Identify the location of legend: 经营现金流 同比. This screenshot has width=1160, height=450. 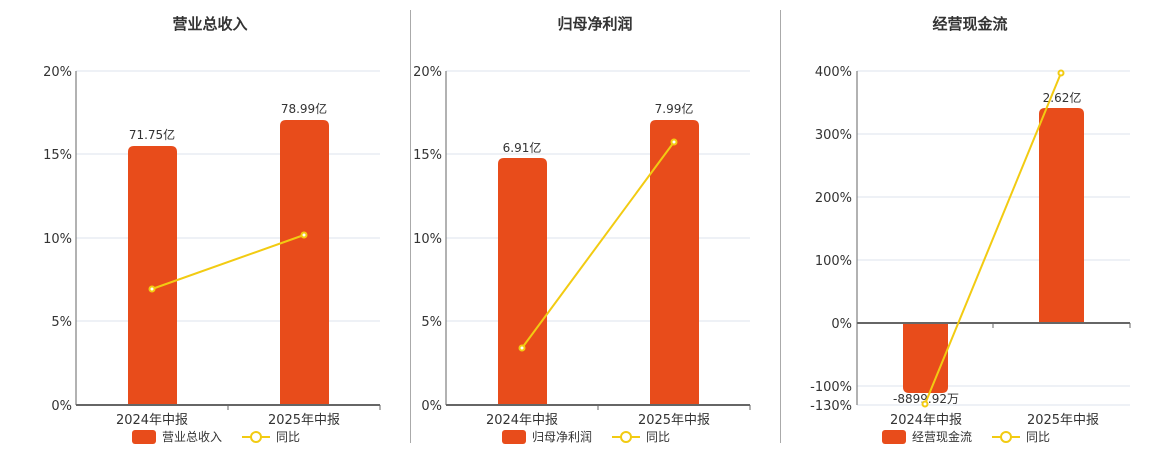
(966, 436).